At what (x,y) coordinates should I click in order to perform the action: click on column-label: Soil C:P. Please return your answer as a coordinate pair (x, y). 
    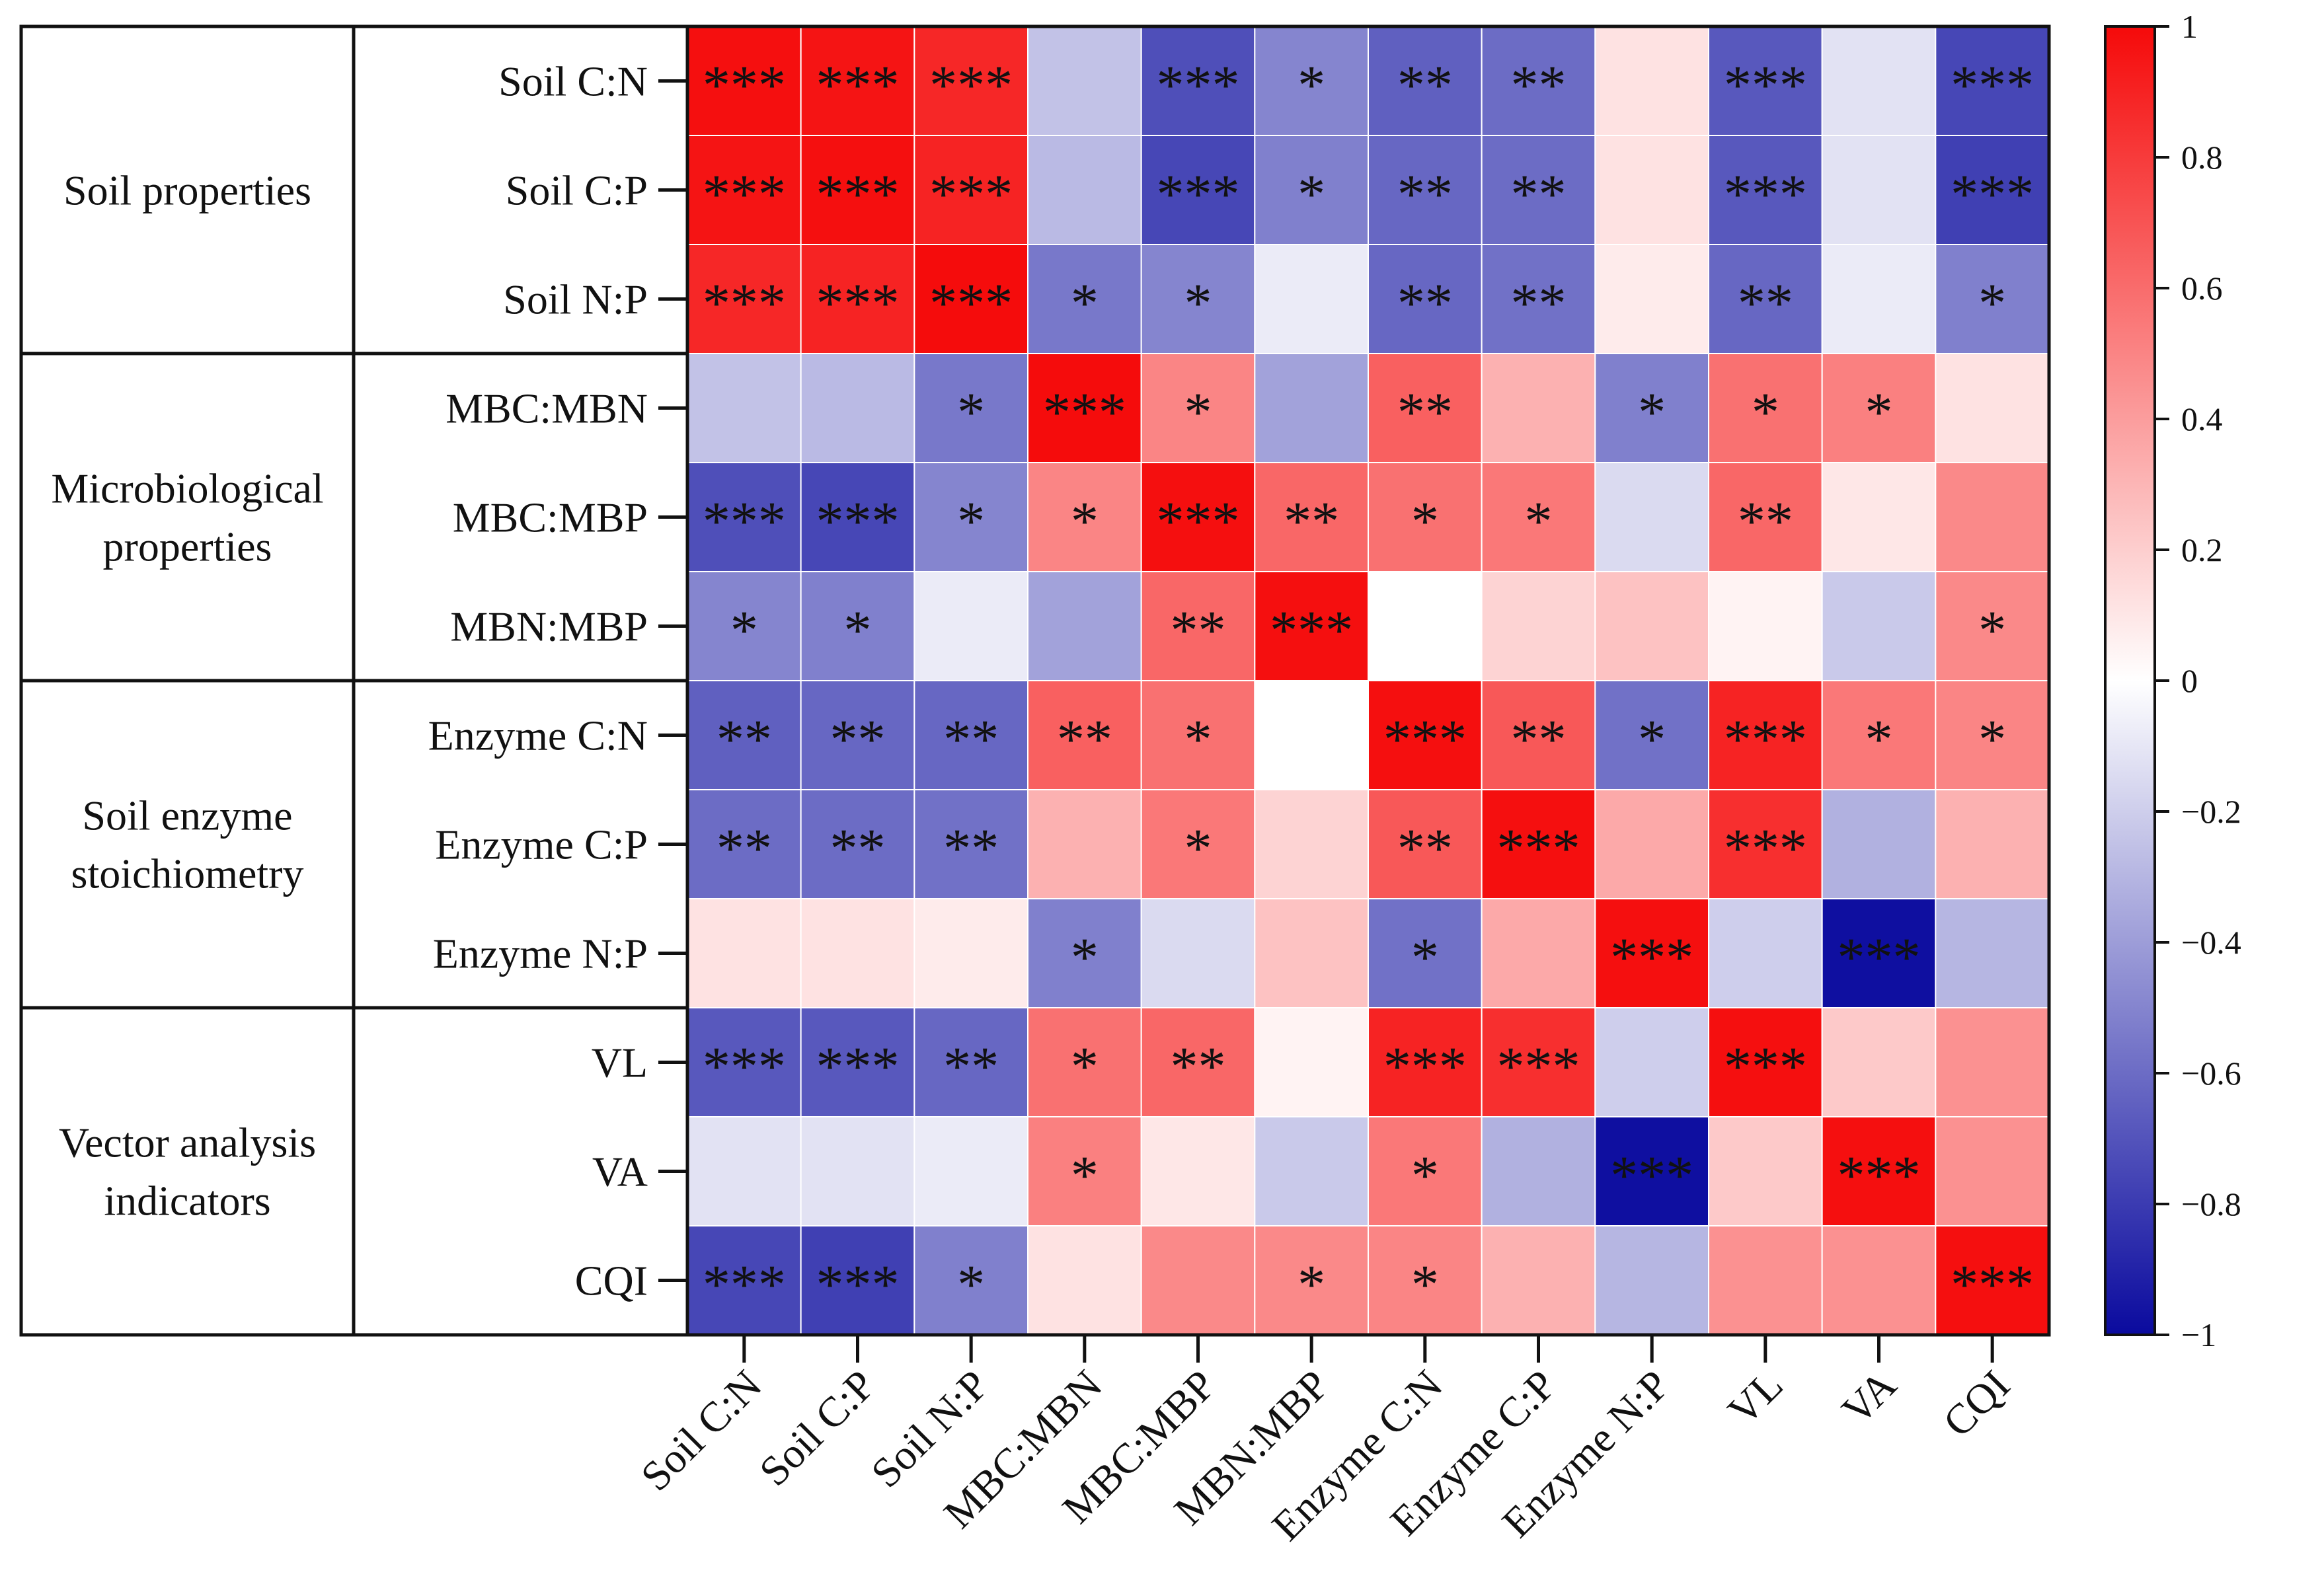
    Looking at the image, I should click on (817, 1428).